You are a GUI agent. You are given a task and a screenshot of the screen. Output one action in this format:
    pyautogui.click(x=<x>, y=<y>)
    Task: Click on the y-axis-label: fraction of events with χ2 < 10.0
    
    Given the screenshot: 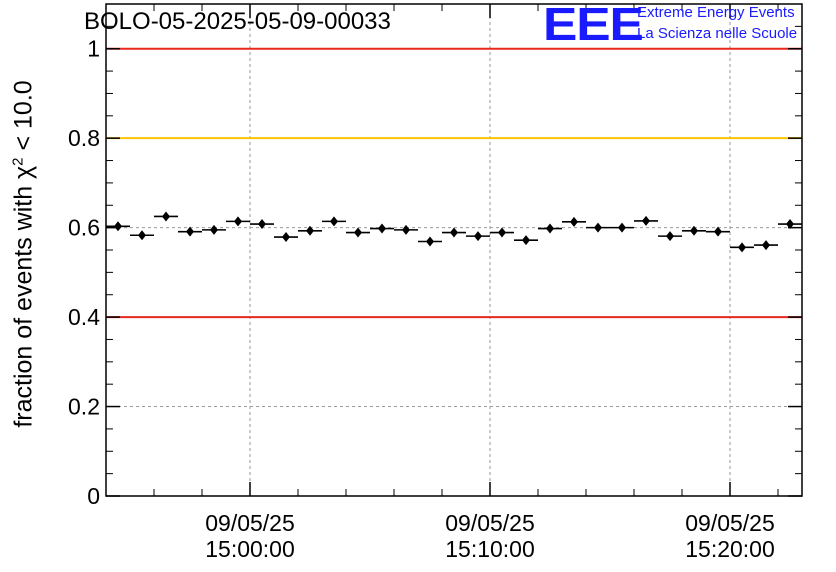 What is the action you would take?
    pyautogui.click(x=23, y=254)
    